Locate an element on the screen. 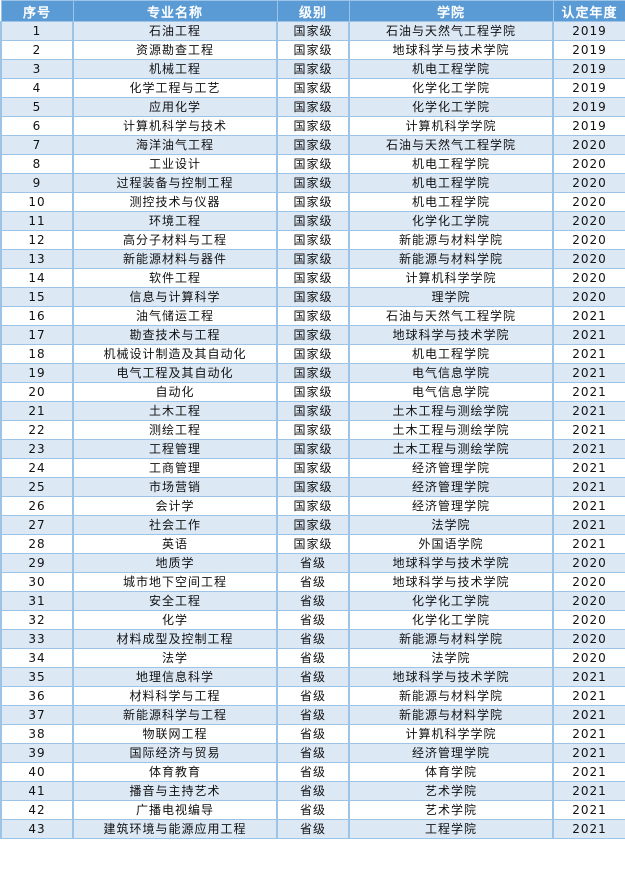  cell-major: 新能源科学与工程 is located at coordinates (175, 715).